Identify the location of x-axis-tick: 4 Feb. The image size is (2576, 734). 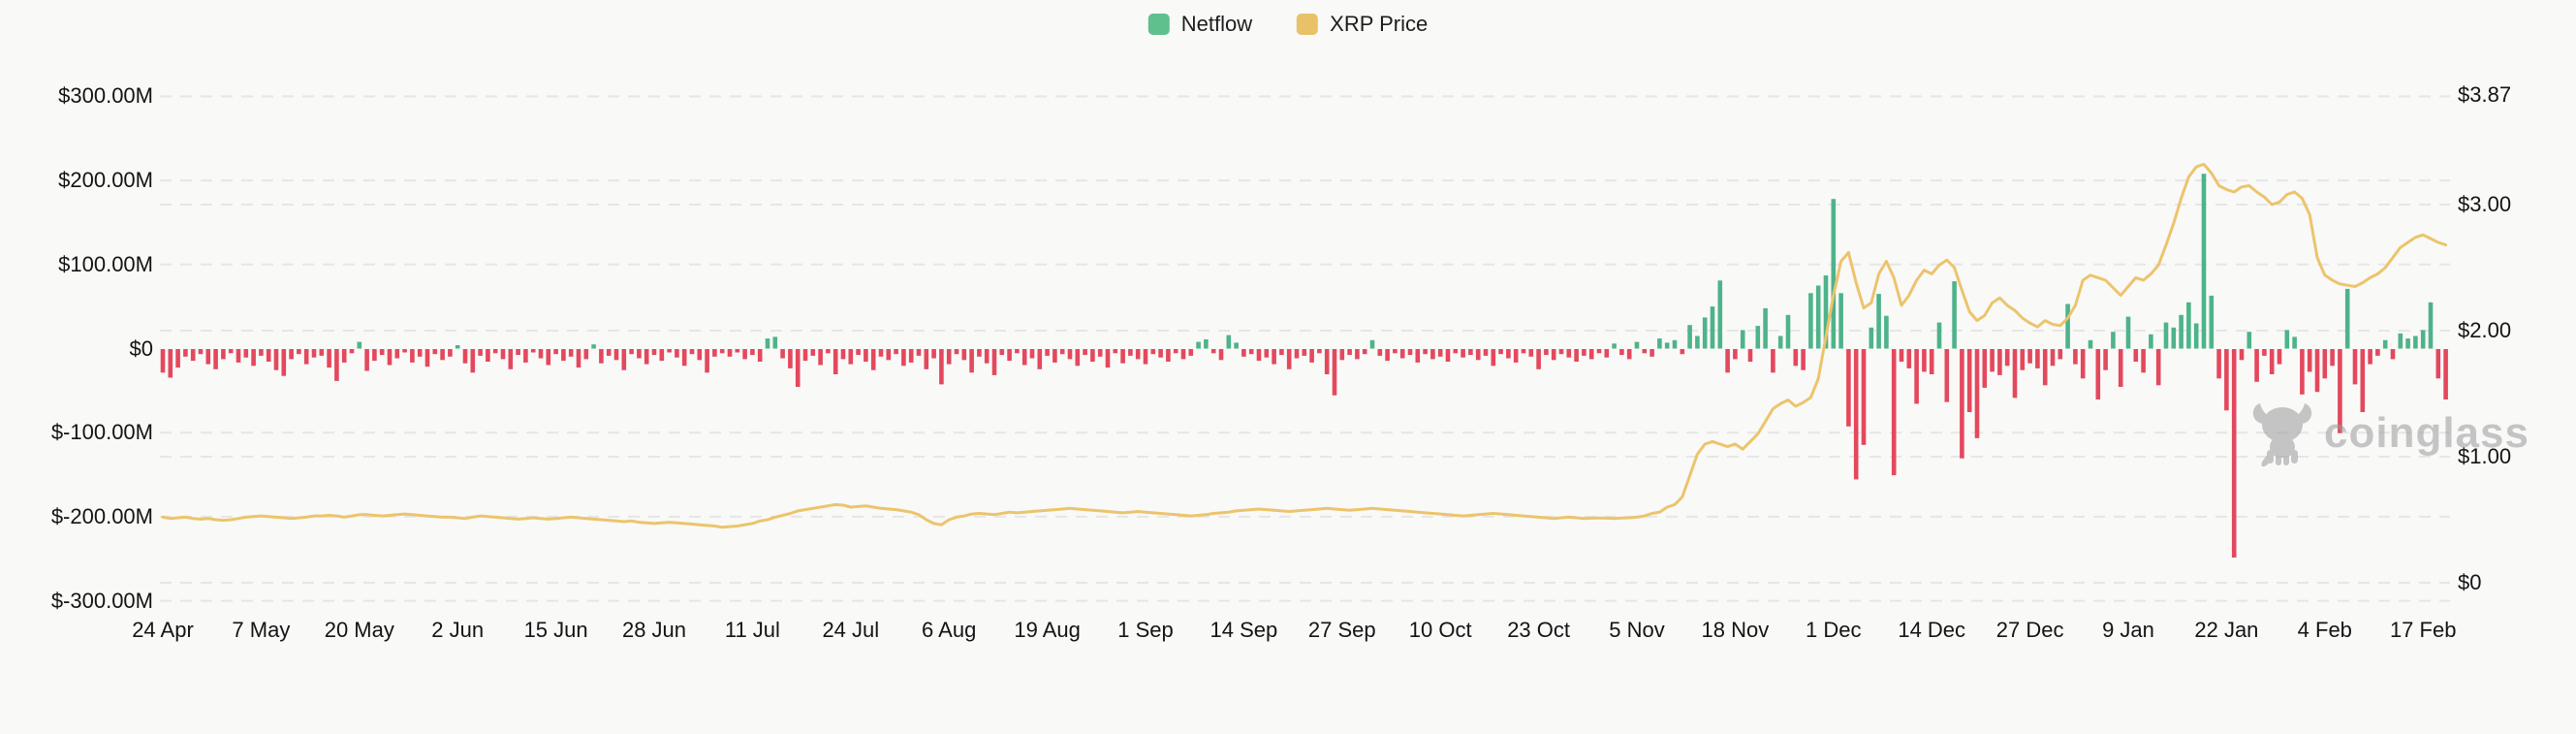
(2324, 630).